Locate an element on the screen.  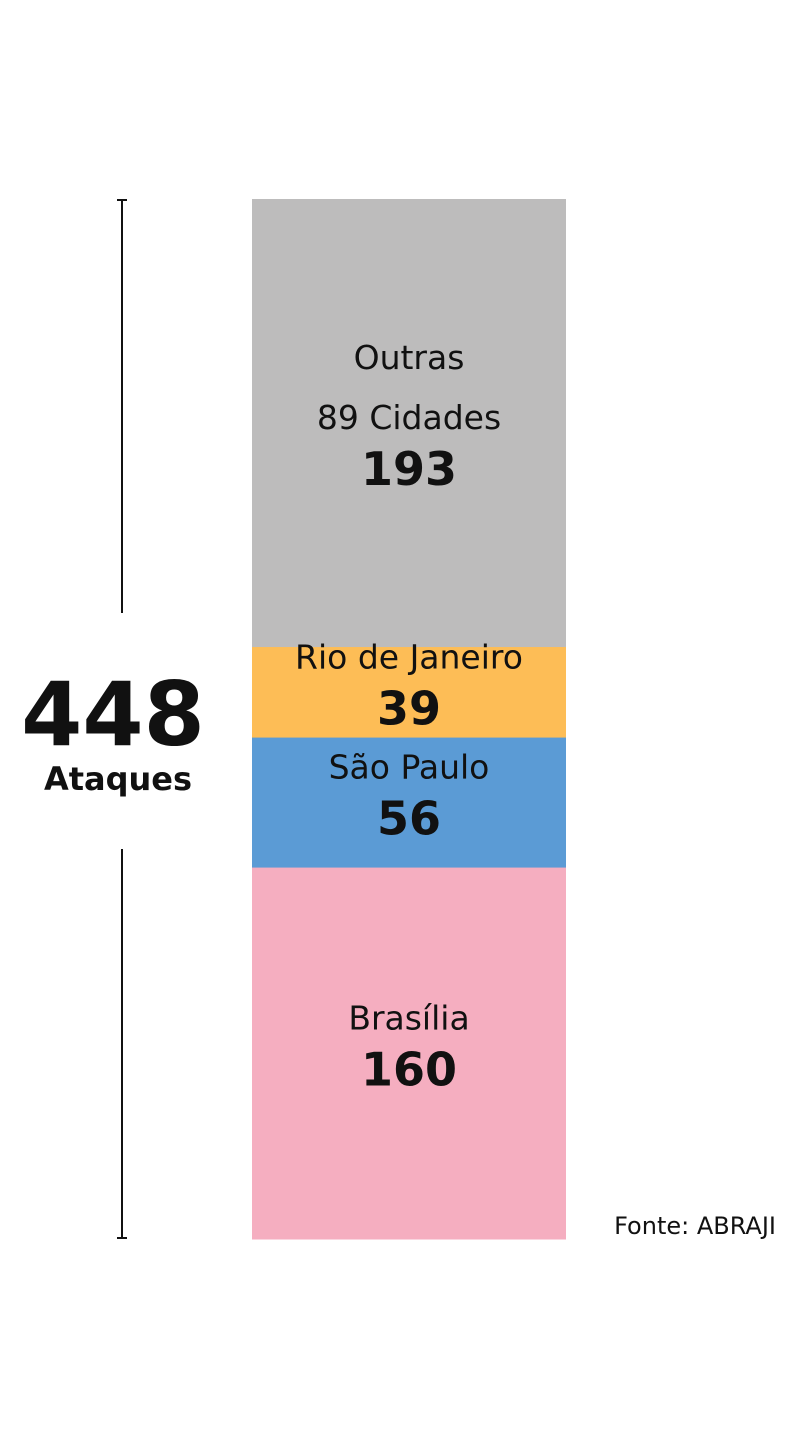
bar-segment-rio-de-janeiro is located at coordinates (409, 693).